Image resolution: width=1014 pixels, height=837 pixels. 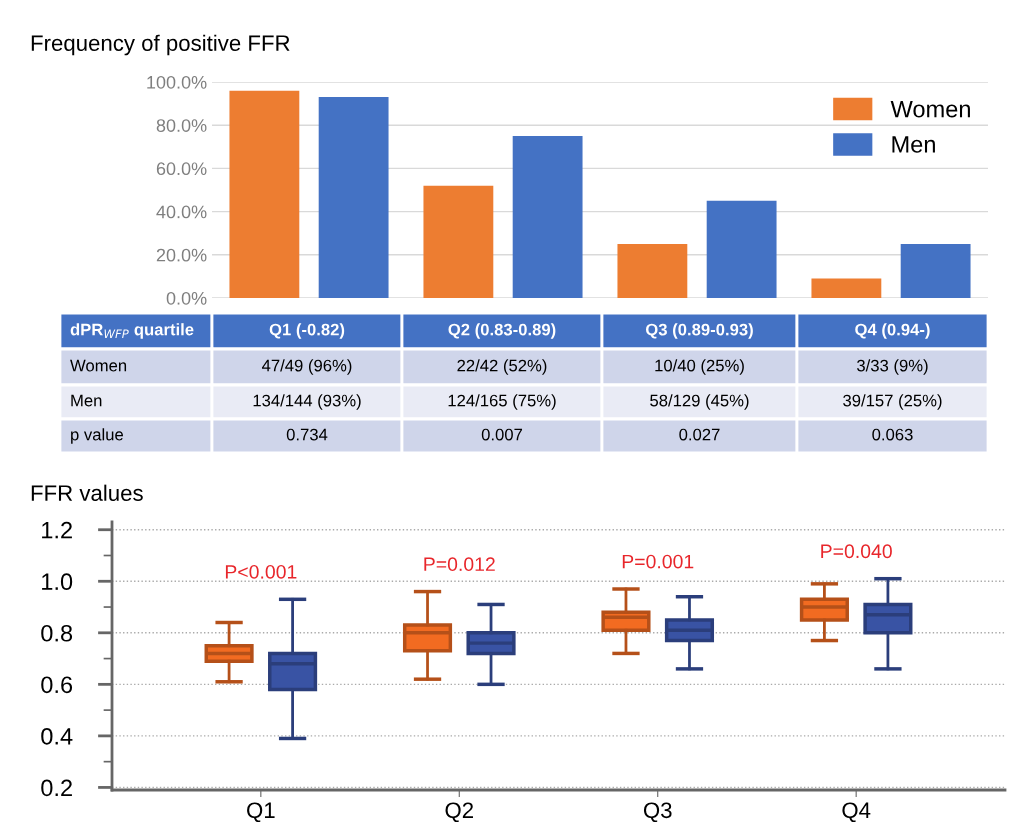 What do you see at coordinates (502, 367) in the screenshot?
I see `data-label: 22/42 (52%)` at bounding box center [502, 367].